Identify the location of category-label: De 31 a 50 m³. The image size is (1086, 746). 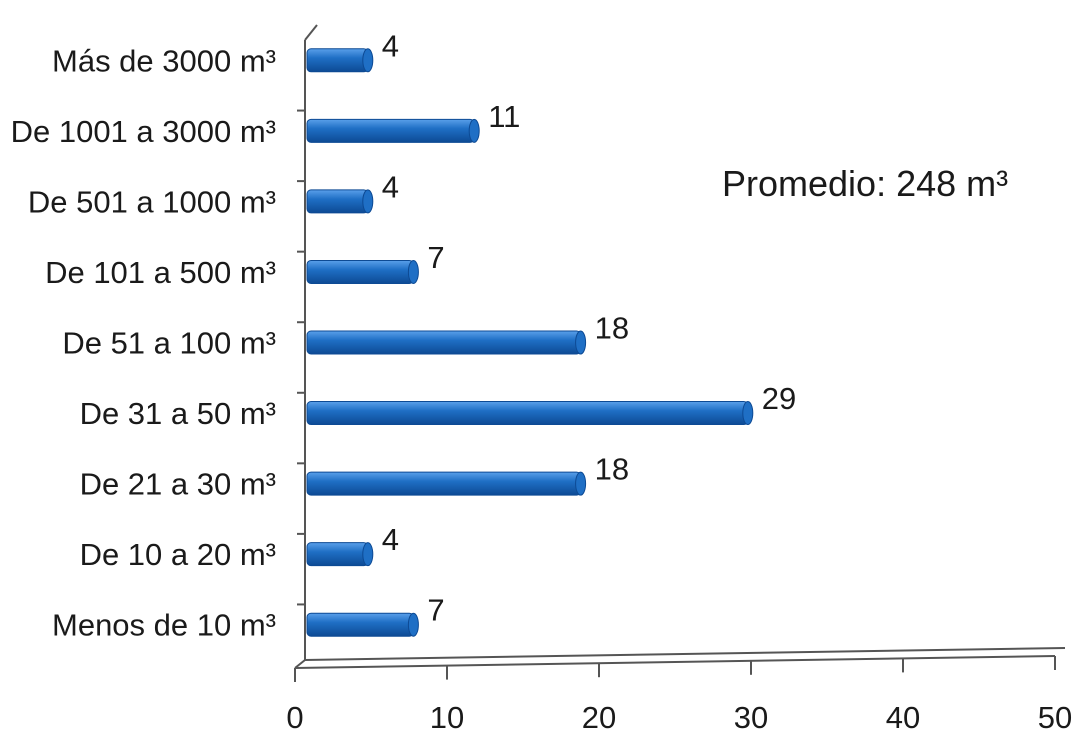
(178, 413).